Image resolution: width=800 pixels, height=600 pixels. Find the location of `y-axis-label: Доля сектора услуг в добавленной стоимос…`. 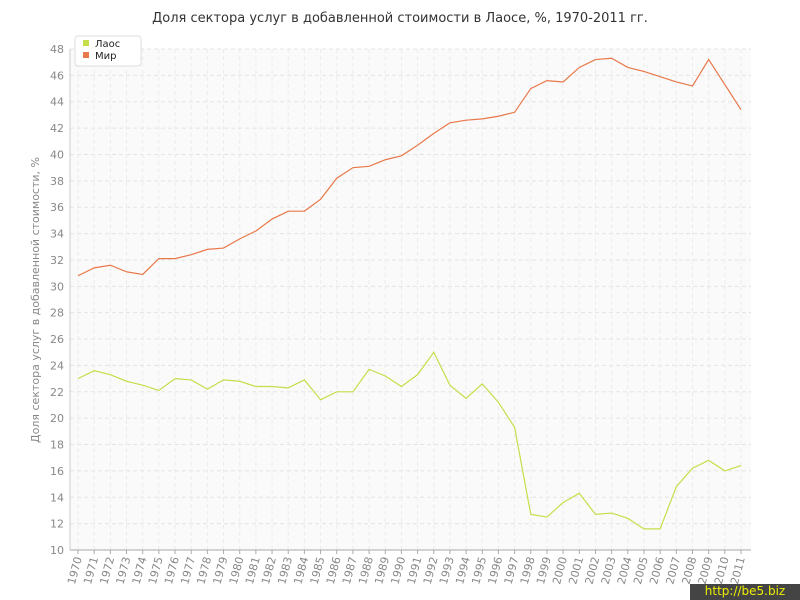

y-axis-label: Доля сектора услуг в добавленной стоимос… is located at coordinates (35, 300).